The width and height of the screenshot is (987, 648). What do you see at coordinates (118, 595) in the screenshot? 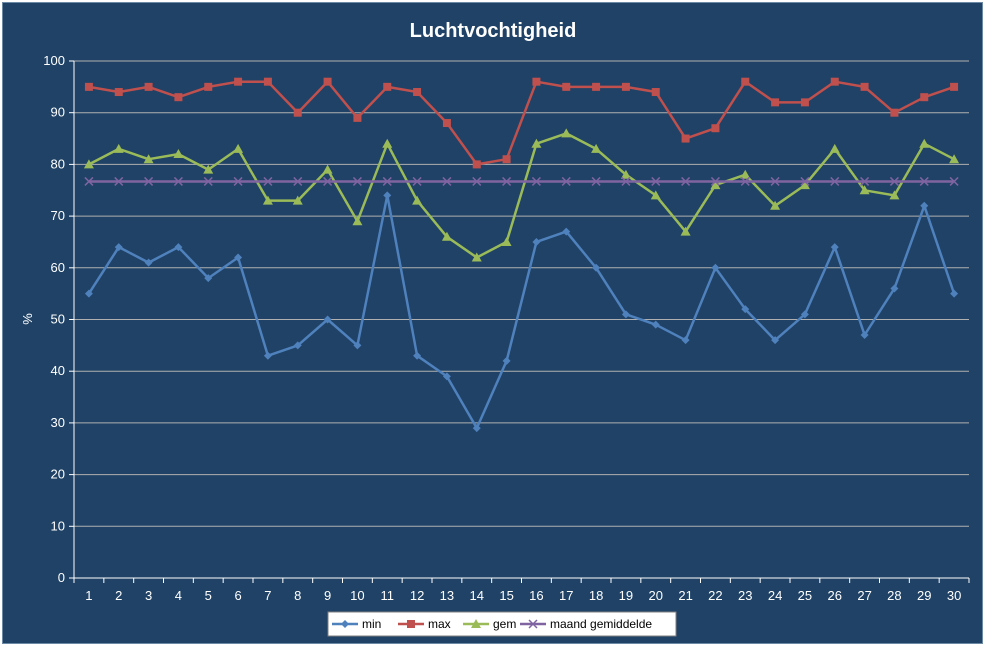
I see `x-tick-label: 2` at bounding box center [118, 595].